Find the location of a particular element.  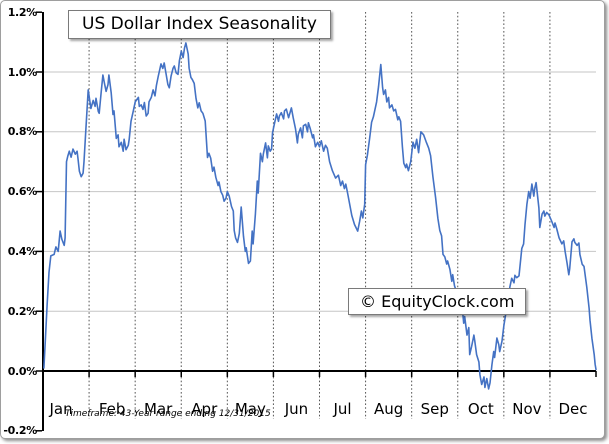

watermark-text: © EquityClock.com is located at coordinates (437, 301).